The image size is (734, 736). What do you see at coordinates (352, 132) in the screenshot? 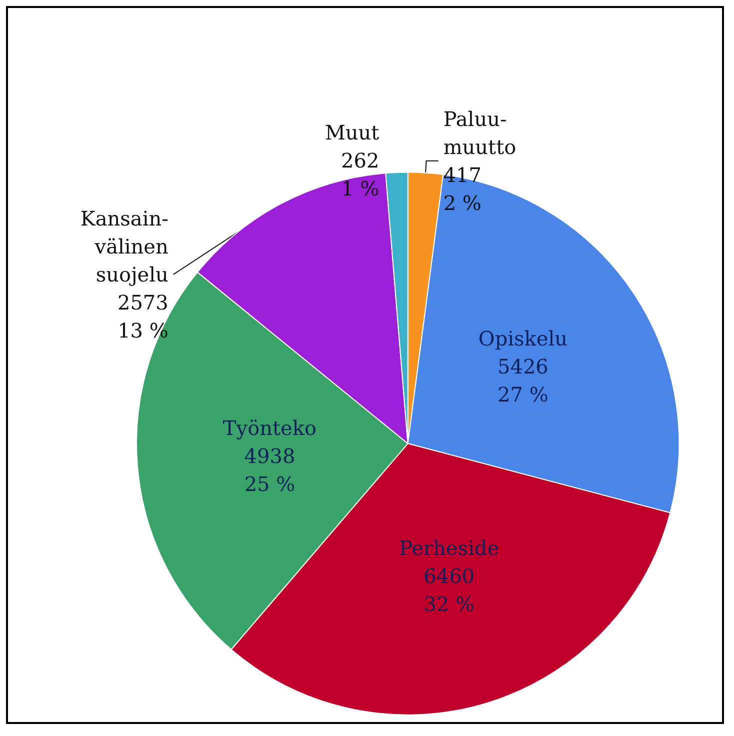
I see `slice-label: Muut` at bounding box center [352, 132].